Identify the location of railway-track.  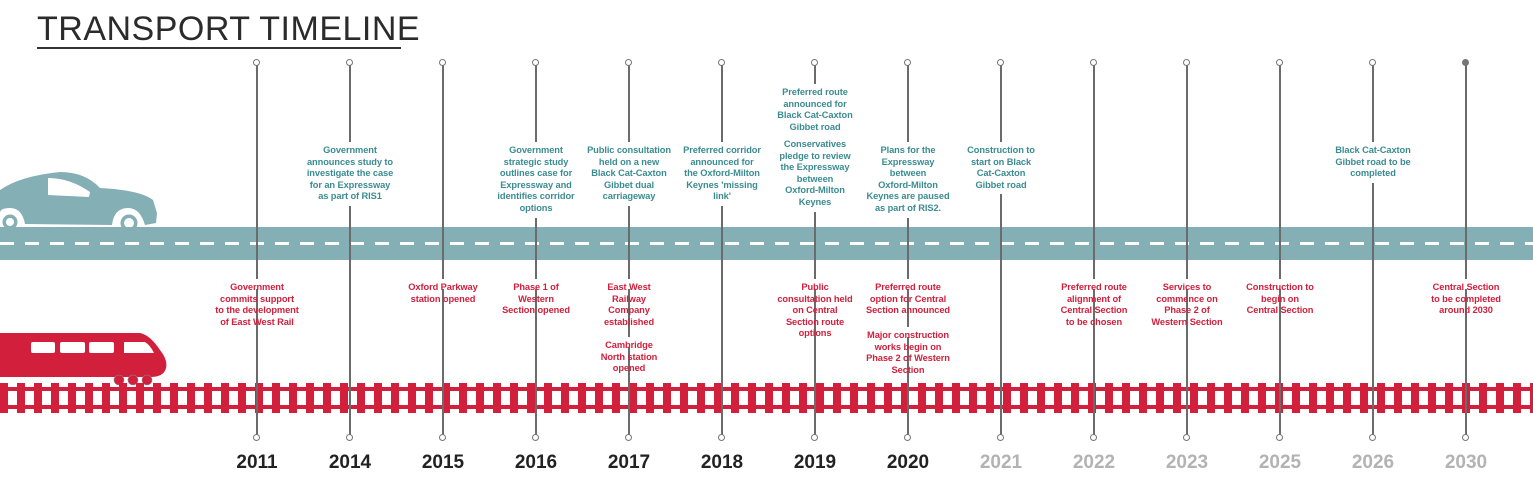
(766, 398).